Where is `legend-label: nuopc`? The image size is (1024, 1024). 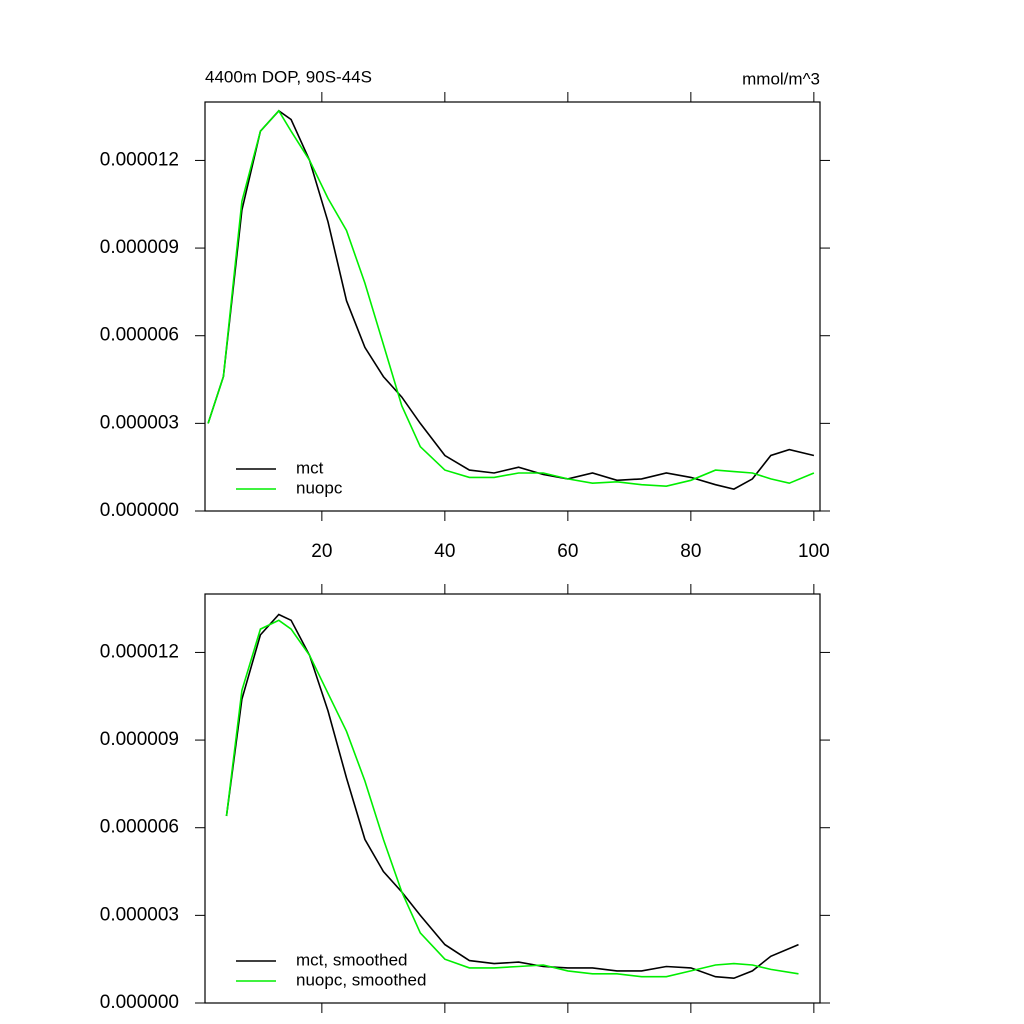
legend-label: nuopc is located at coordinates (319, 487).